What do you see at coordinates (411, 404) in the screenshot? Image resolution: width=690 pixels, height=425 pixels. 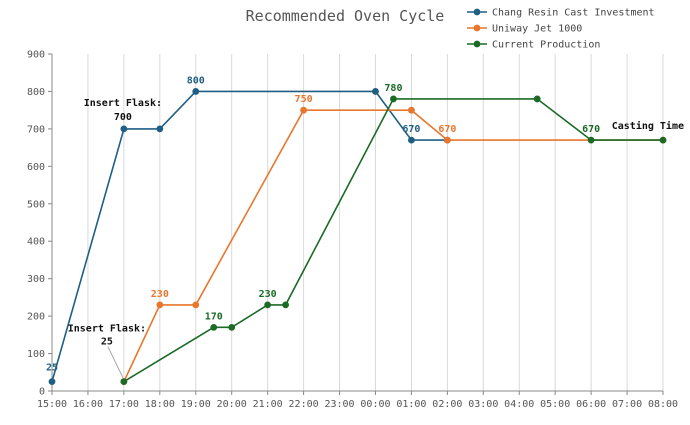 I see `x-tick-label: 01:00` at bounding box center [411, 404].